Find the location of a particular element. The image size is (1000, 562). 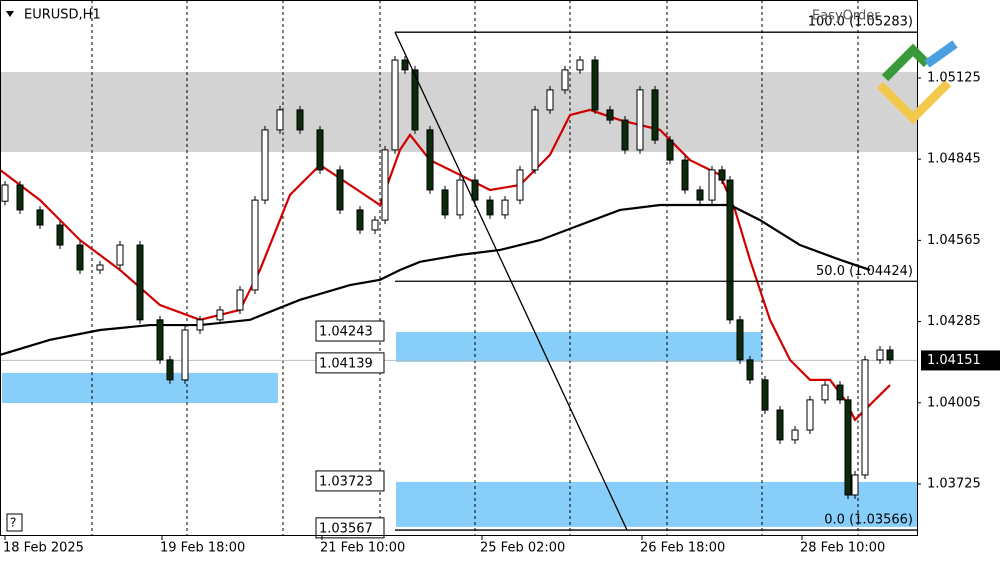

x-tick-label: 21 Feb 10:00 is located at coordinates (362, 548).